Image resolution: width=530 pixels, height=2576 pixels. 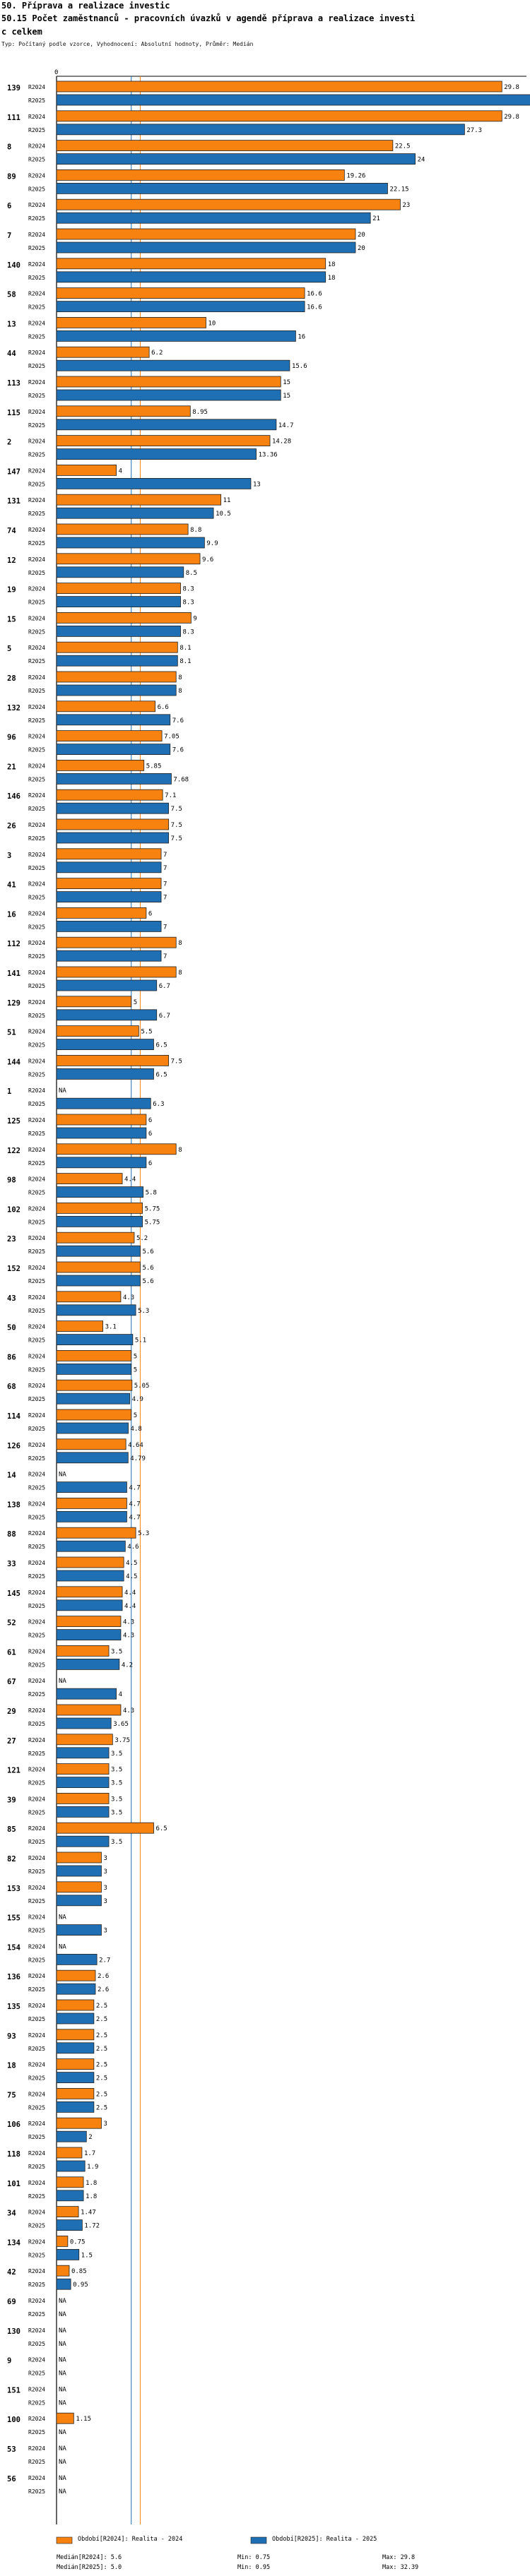 What do you see at coordinates (62, 1091) in the screenshot?
I see `data-label: NA` at bounding box center [62, 1091].